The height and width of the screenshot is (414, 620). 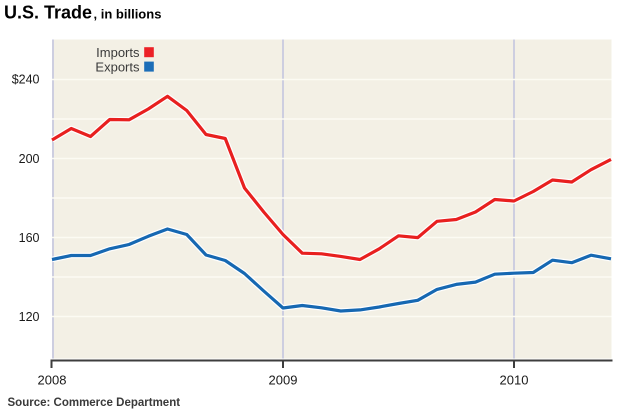 I want to click on svg-text: 120, so click(x=29, y=317).